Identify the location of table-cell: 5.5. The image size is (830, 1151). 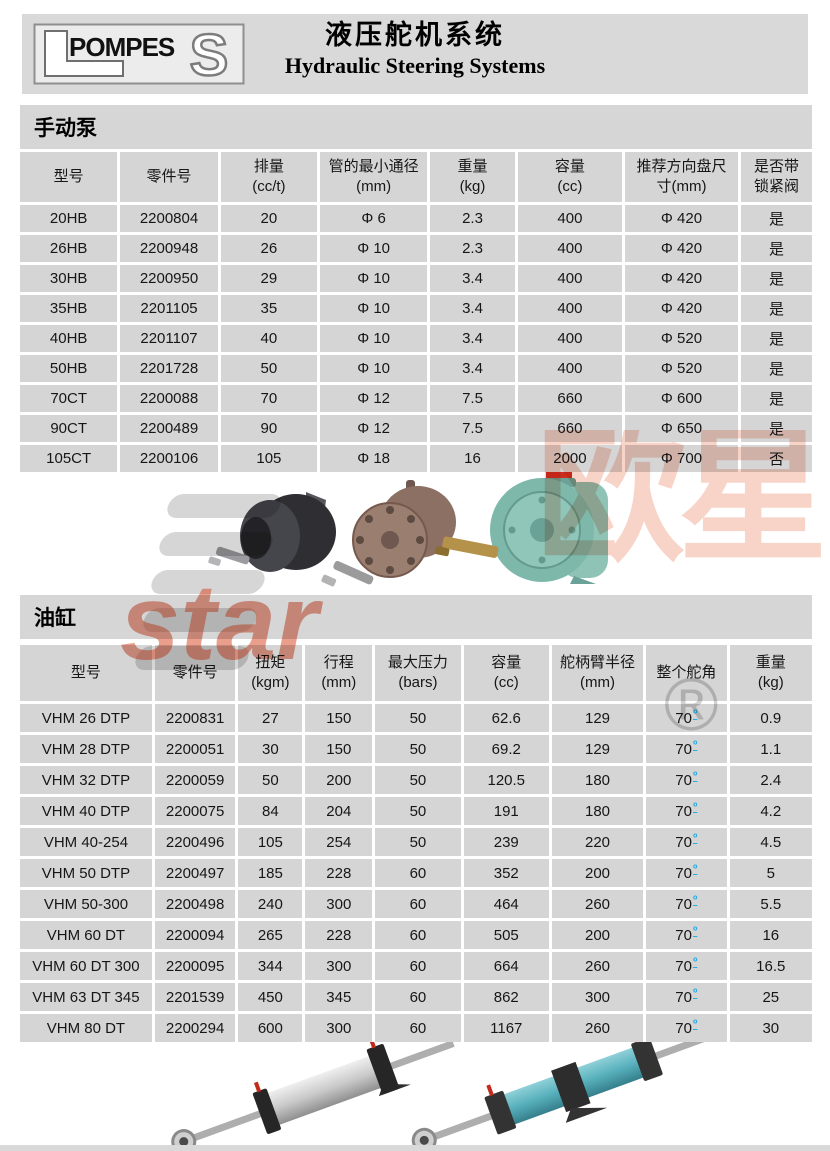
(770, 904).